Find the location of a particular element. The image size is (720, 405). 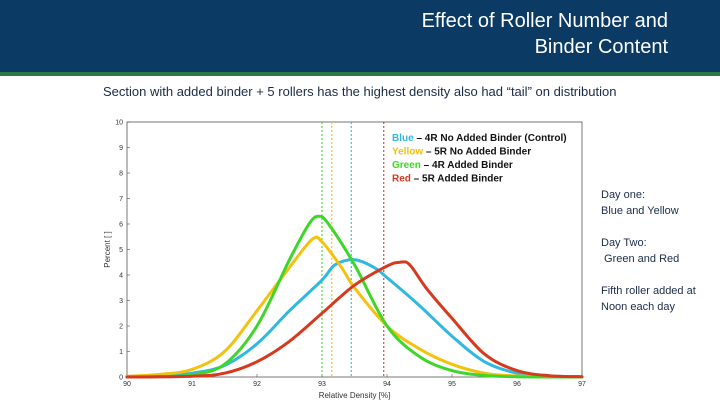

x-axis-label: Relative Density [%] is located at coordinates (355, 395).